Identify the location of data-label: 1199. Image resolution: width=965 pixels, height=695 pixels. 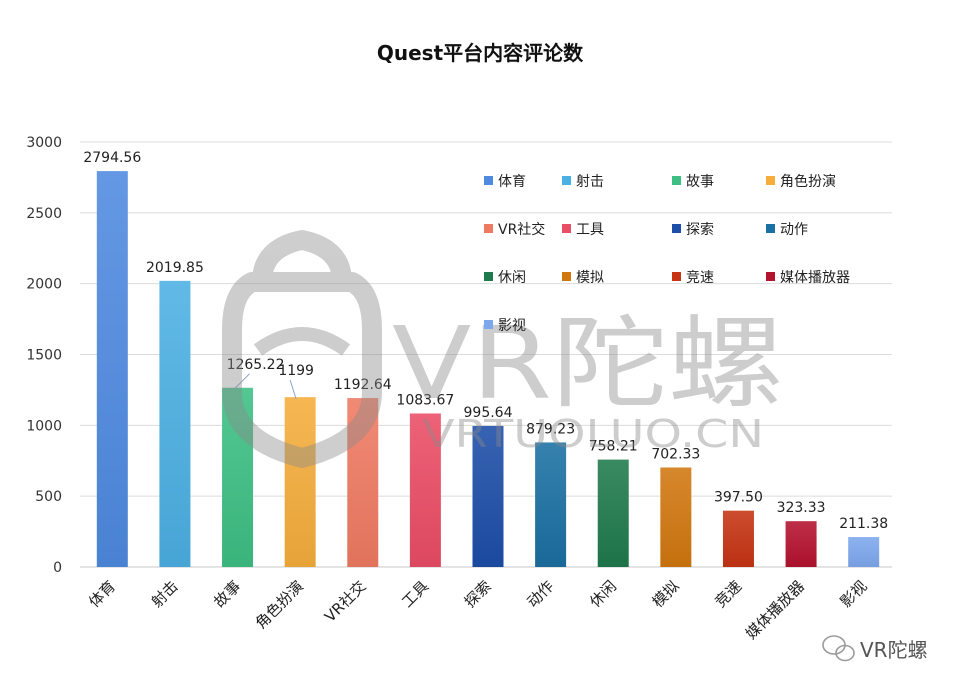
(296, 371).